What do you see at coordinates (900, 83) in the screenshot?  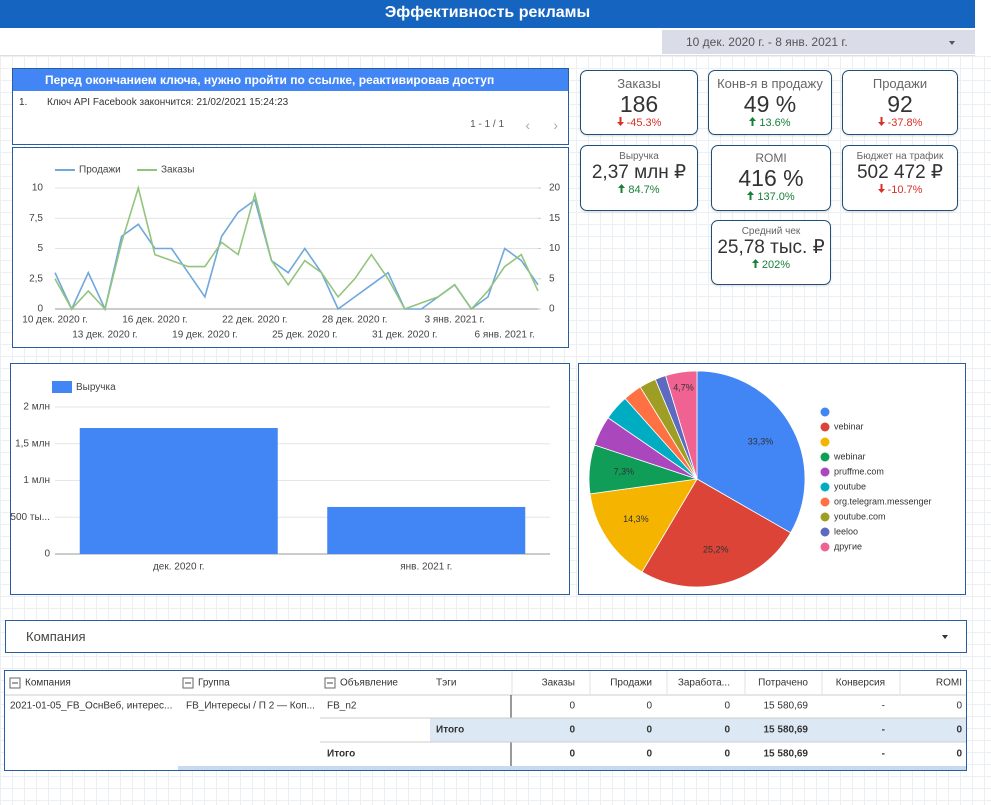 I see `kpi-label: Продажи` at bounding box center [900, 83].